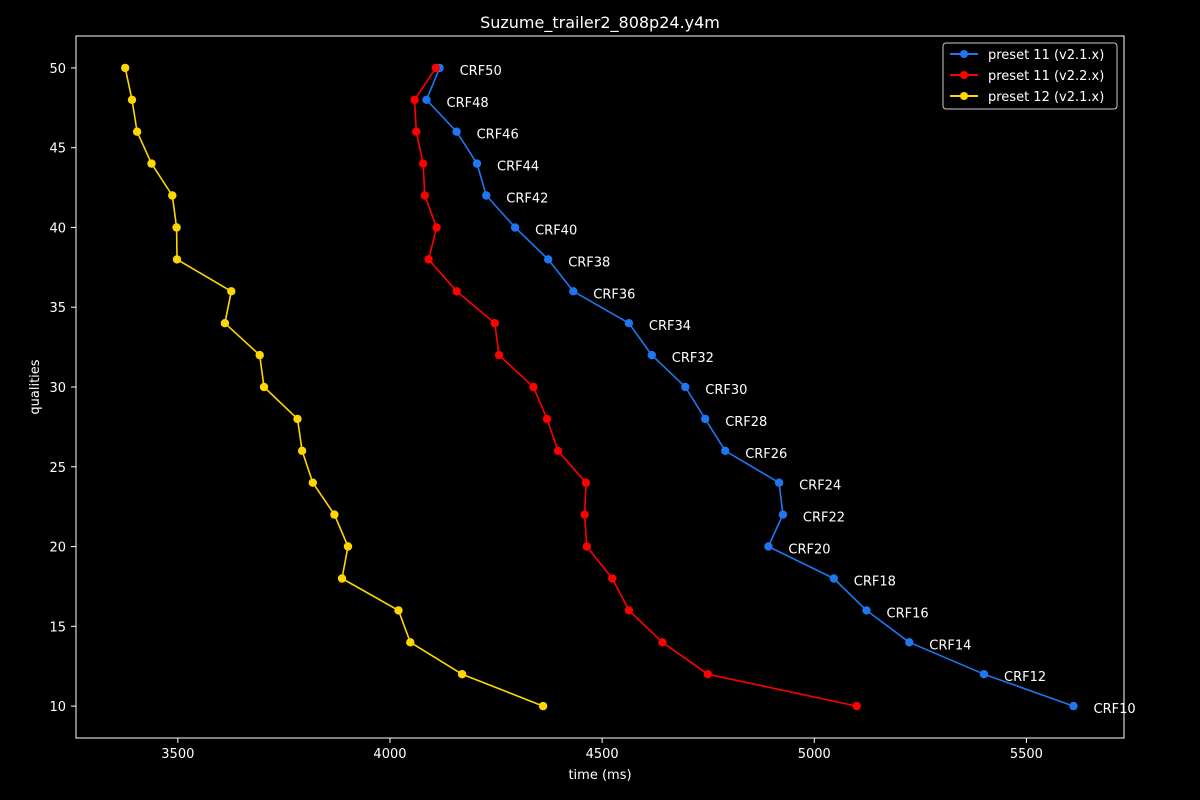 The width and height of the screenshot is (1200, 800). I want to click on point-label-8: CRF34, so click(670, 326).